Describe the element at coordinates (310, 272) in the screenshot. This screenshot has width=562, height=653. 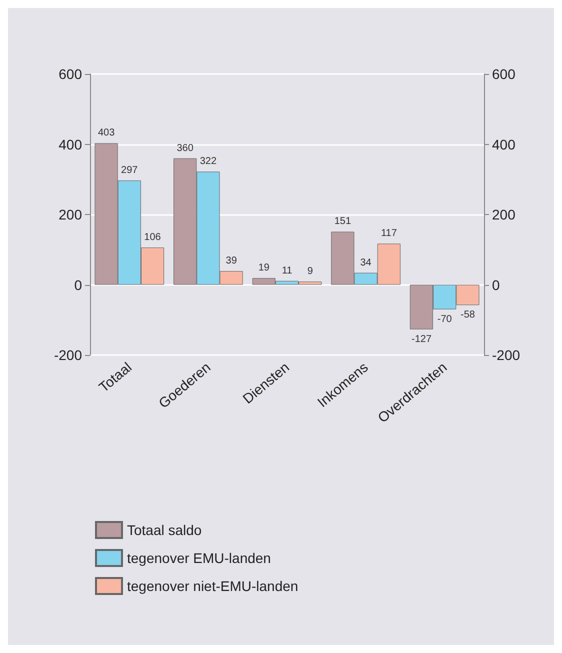
I see `data-label: 9` at that location.